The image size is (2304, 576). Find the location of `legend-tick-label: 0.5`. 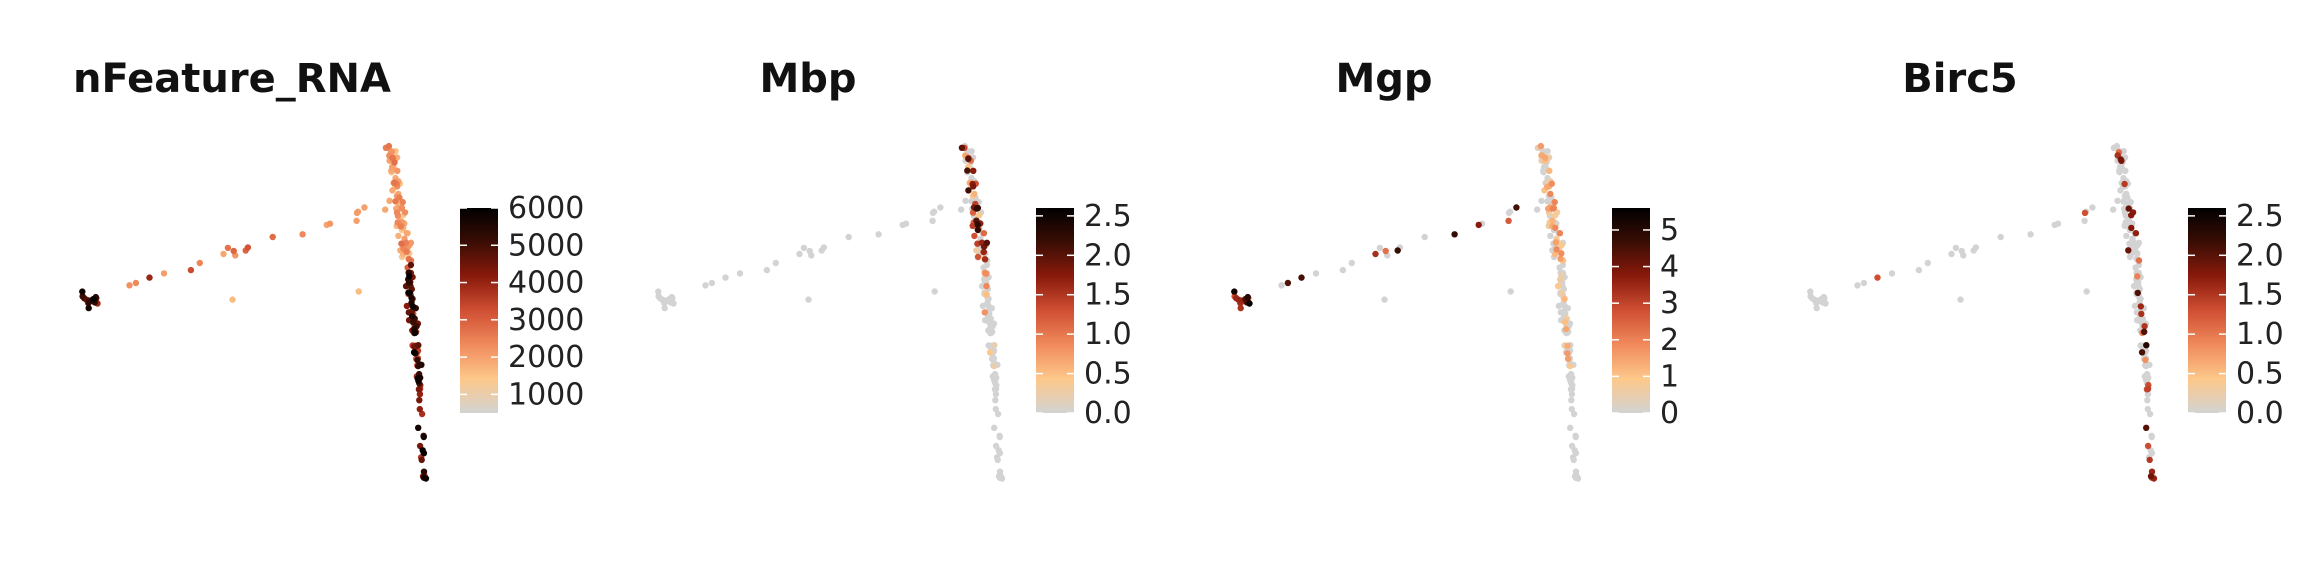

legend-tick-label: 0.5 is located at coordinates (1108, 374).